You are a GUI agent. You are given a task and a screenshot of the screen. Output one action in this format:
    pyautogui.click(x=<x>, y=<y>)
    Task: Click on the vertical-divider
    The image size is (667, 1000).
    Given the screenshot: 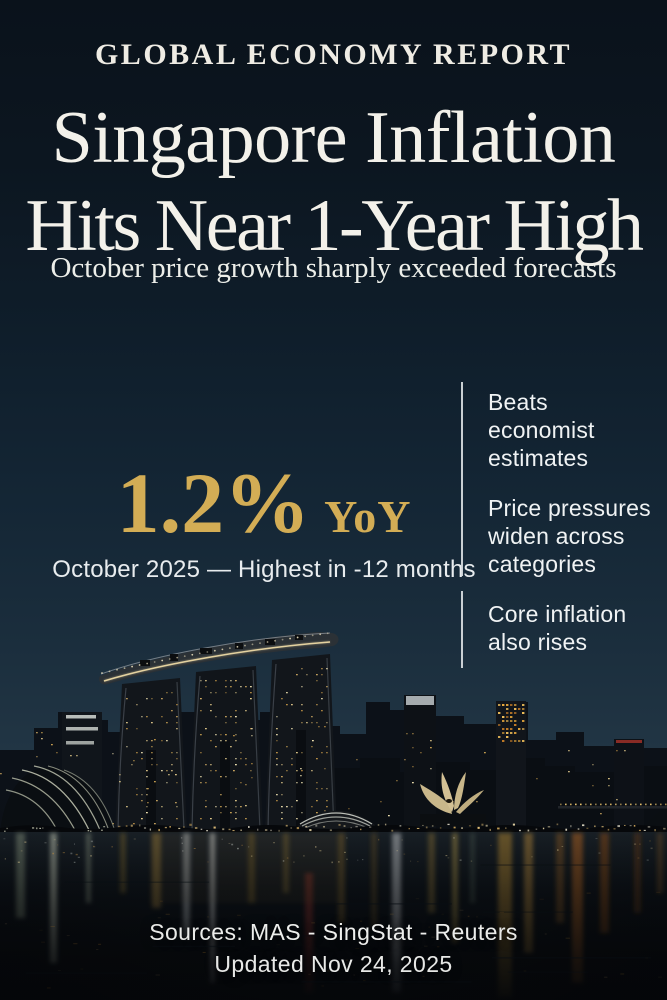 What is the action you would take?
    pyautogui.click(x=462, y=525)
    